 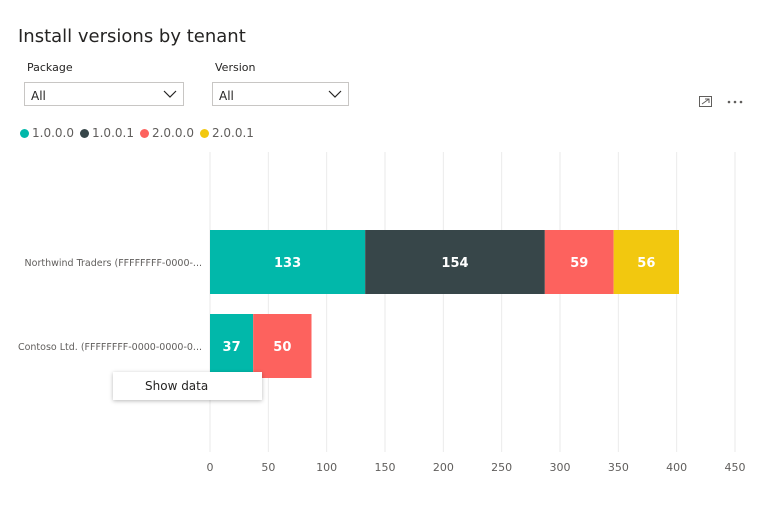 What do you see at coordinates (443, 467) in the screenshot?
I see `x-tick-label: 200` at bounding box center [443, 467].